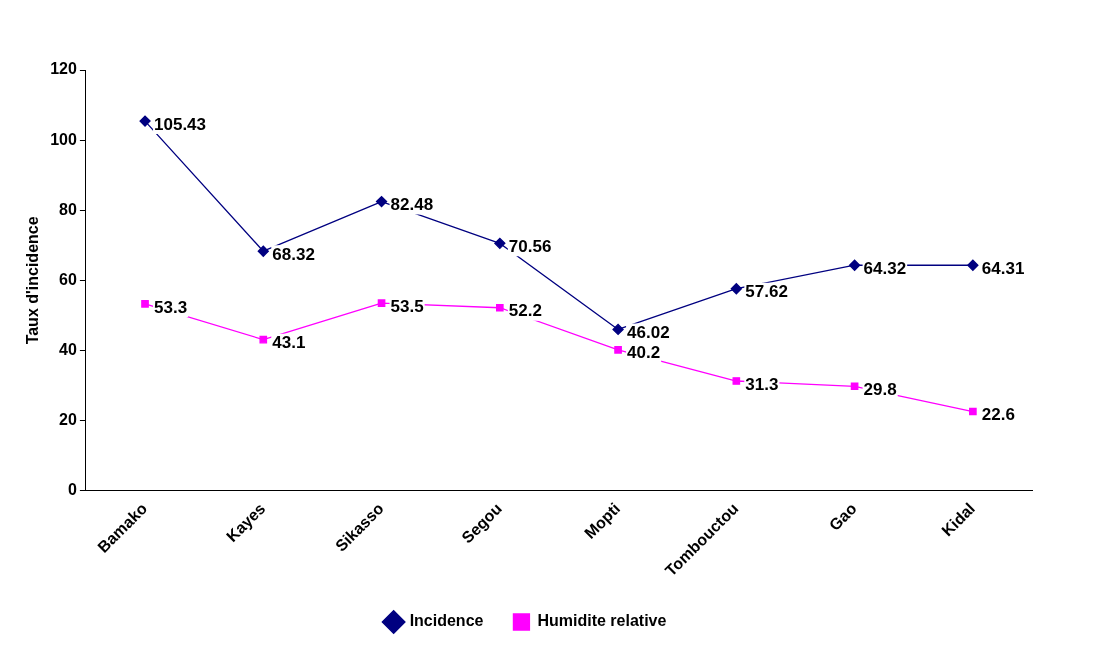  I want to click on data-label: 64.32, so click(885, 268).